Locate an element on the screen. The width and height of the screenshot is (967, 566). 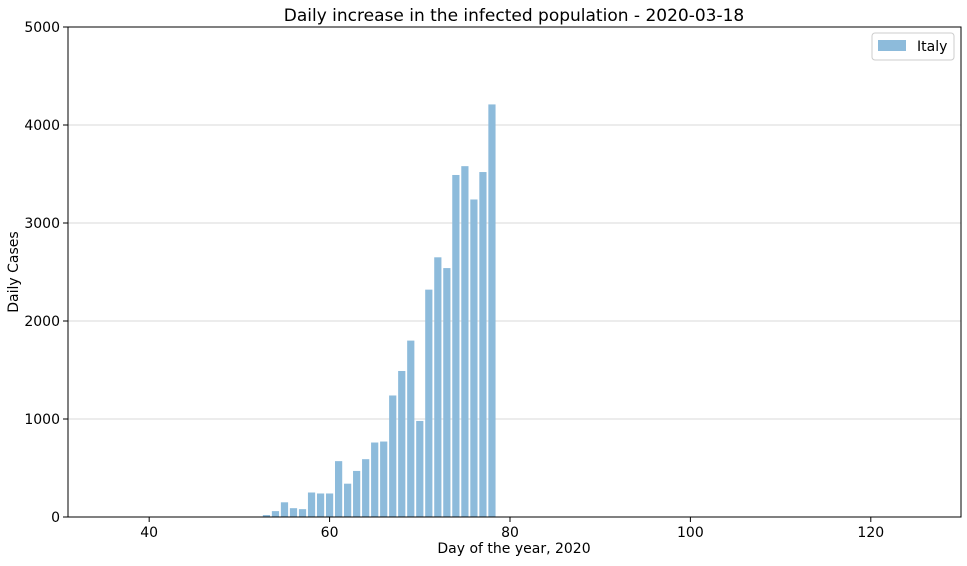
y-axis-label: Daily Cases is located at coordinates (14, 271).